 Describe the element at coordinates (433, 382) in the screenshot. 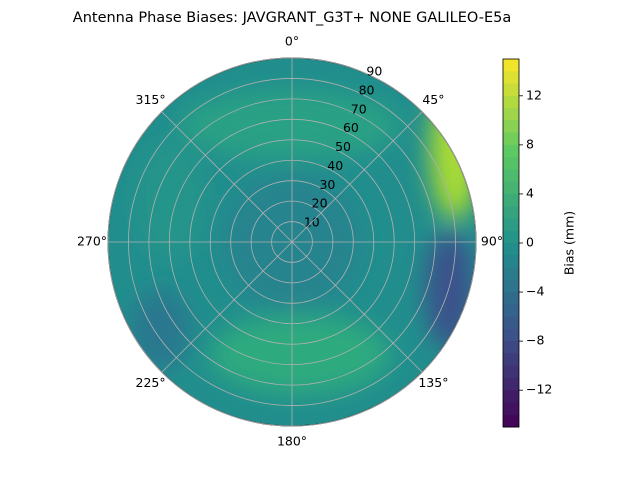

I see `theta-tick-label: 135°` at that location.